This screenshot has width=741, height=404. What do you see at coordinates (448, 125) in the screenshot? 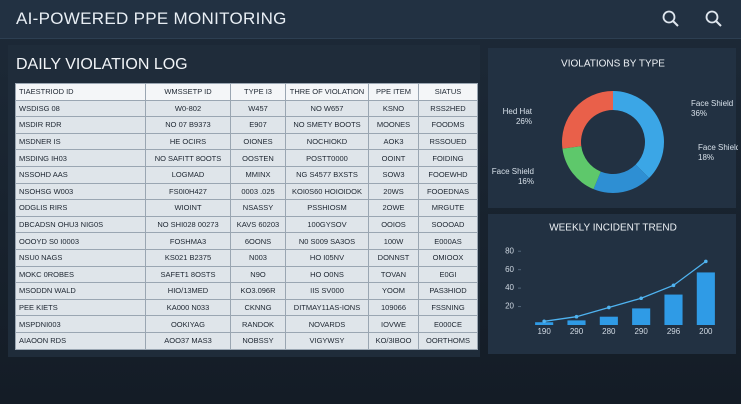
I see `table-cell: FOODMS` at bounding box center [448, 125].